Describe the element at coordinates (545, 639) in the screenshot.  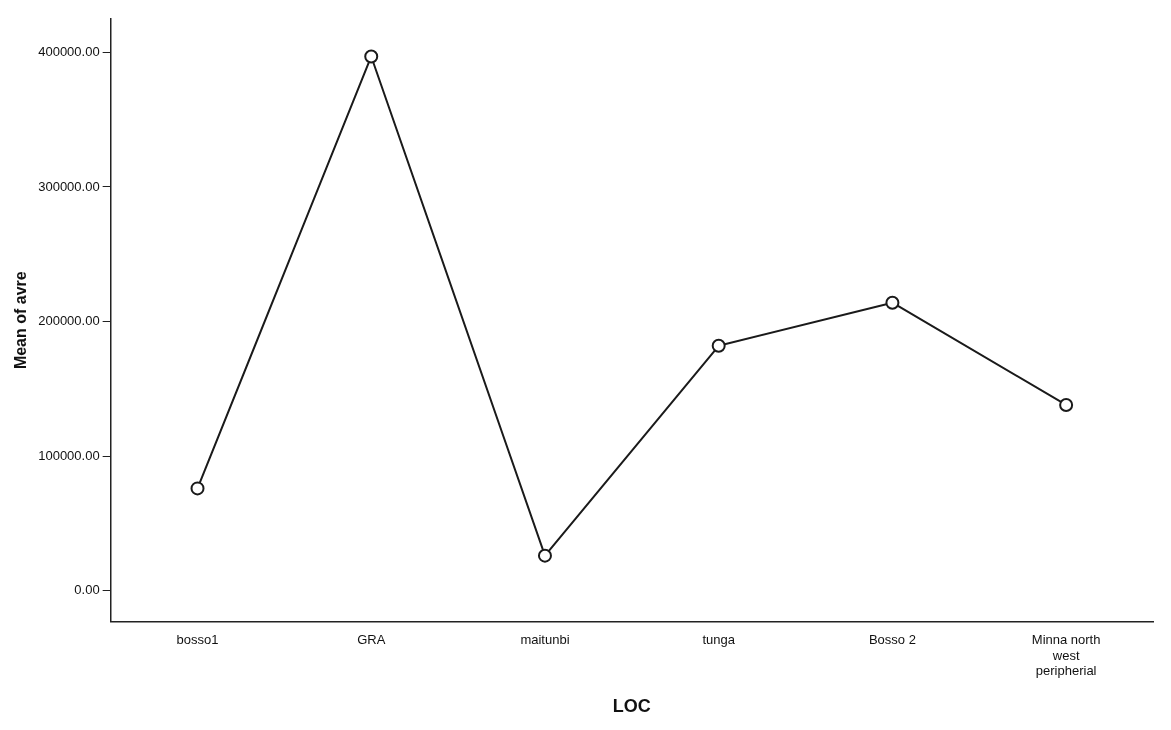
I see `x-tick-label: maitunbi` at that location.